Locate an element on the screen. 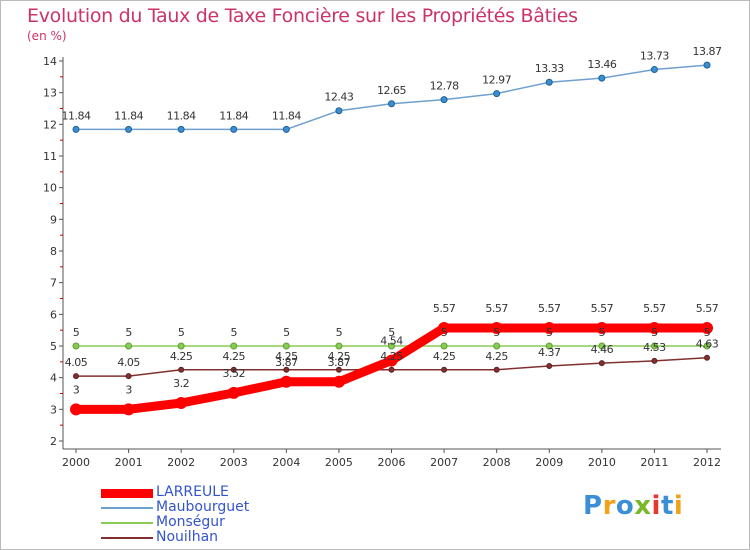 This screenshot has width=750, height=550. proxiti-logo: Proxiti is located at coordinates (633, 506).